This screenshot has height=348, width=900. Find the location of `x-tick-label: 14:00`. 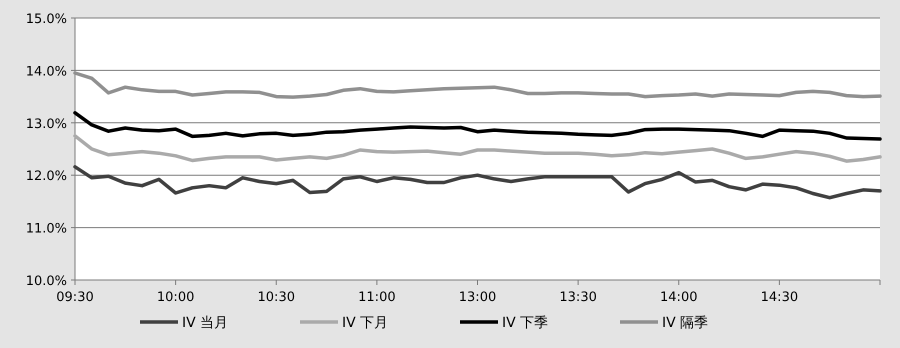

x-tick-label: 14:00 is located at coordinates (679, 297).